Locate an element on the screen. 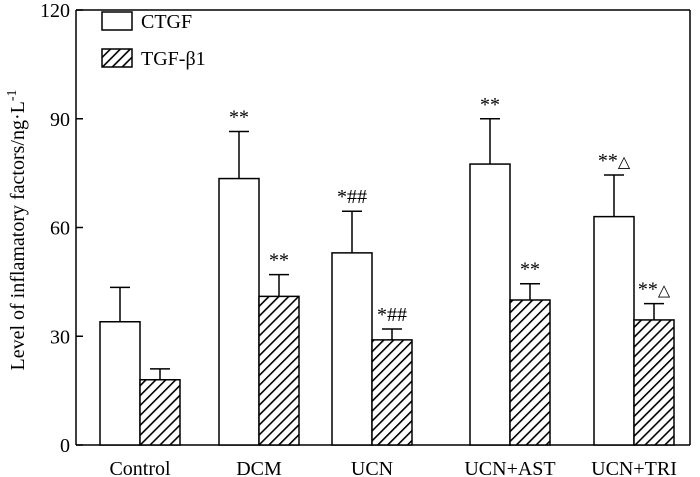 This screenshot has height=477, width=700. y-tick-label: 60 is located at coordinates (60, 229).